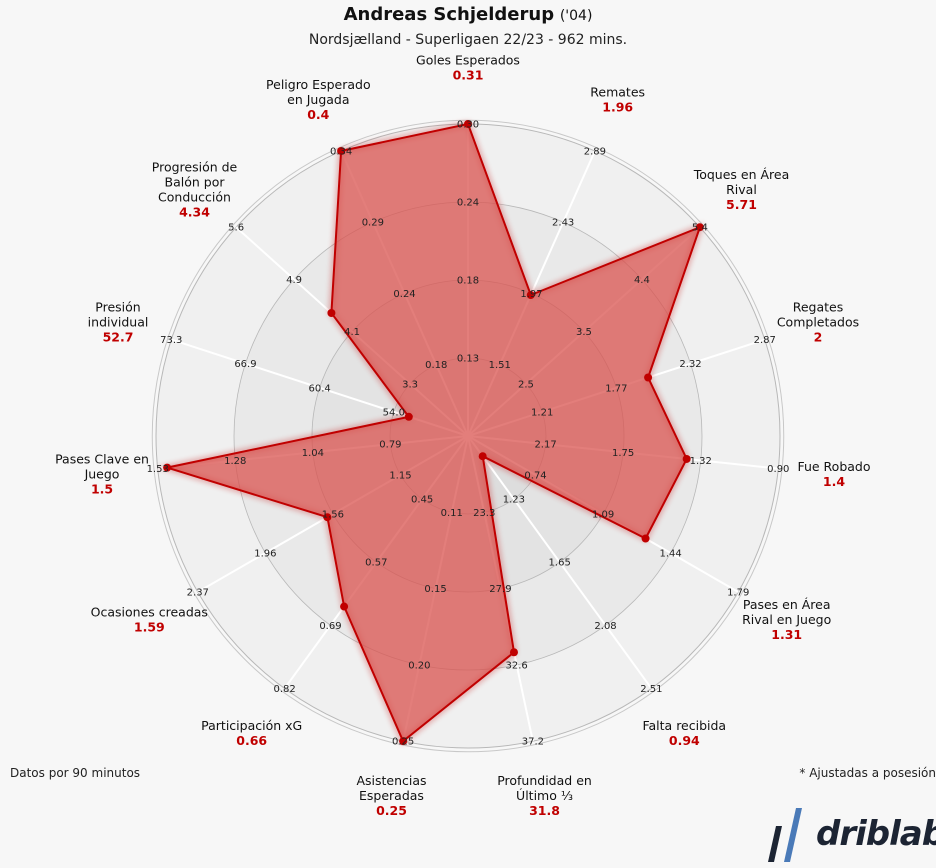 This screenshot has height=868, width=936. Describe the element at coordinates (876, 834) in the screenshot. I see `brand-name: driblab` at that location.